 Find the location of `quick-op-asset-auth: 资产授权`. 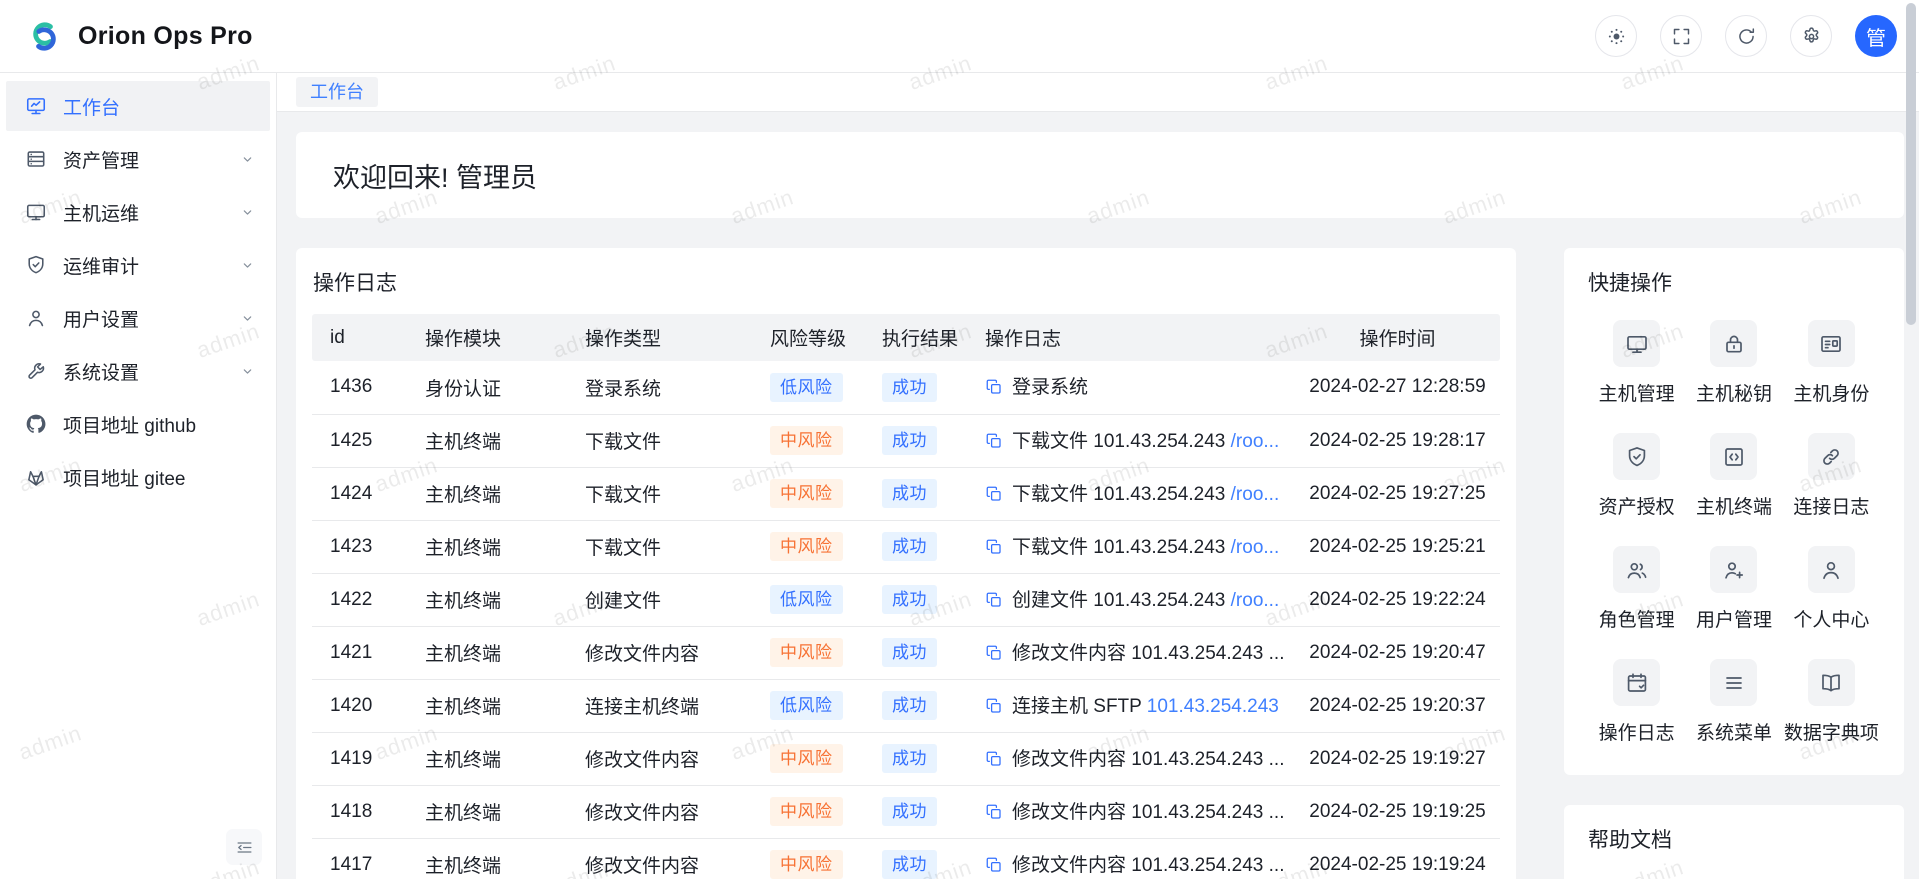

quick-op-asset-auth: 资产授权 is located at coordinates (1636, 476).